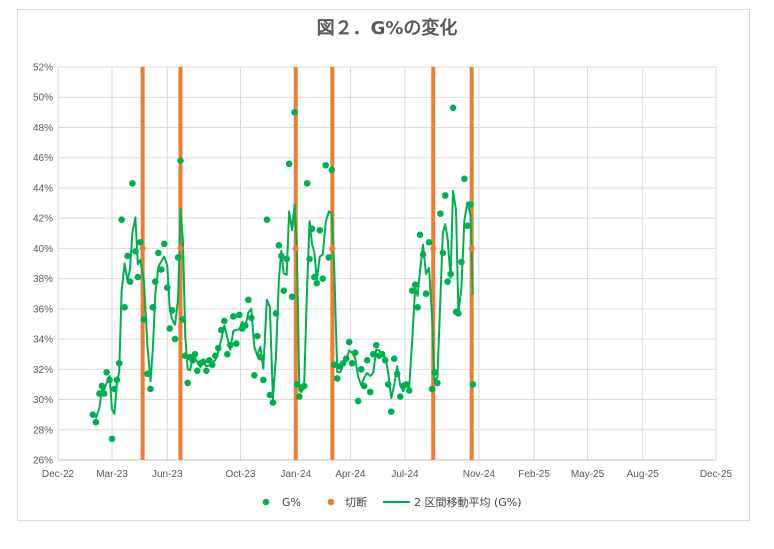 This screenshot has height=549, width=774. What do you see at coordinates (43, 249) in the screenshot?
I see `y-tick-label: 40%` at bounding box center [43, 249].